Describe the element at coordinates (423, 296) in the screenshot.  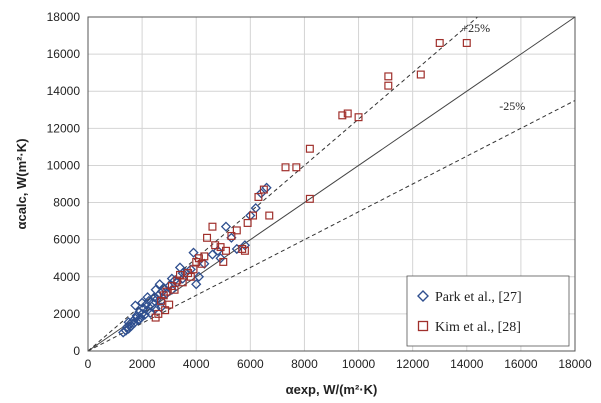
I see `legend-marker-park` at that location.